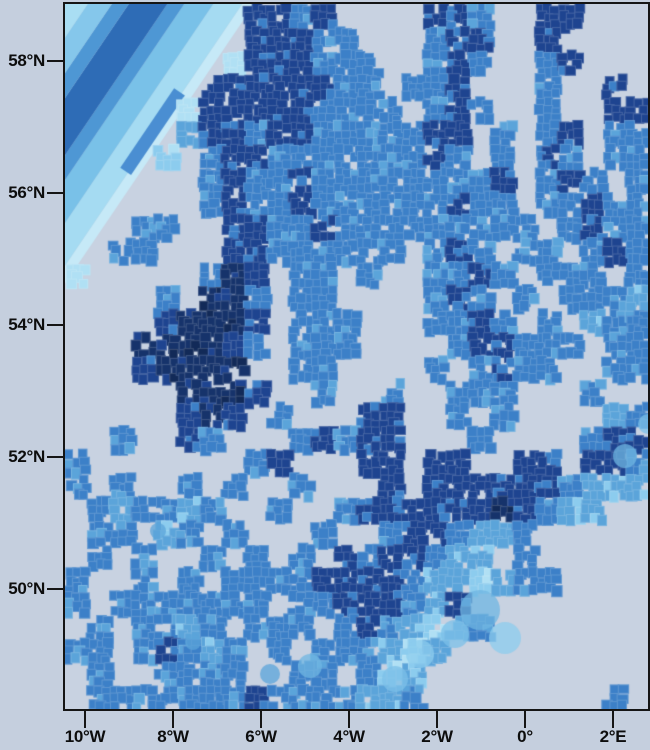 Image resolution: width=650 pixels, height=750 pixels. What do you see at coordinates (437, 736) in the screenshot?
I see `x-tick-label: 2°W` at bounding box center [437, 736].